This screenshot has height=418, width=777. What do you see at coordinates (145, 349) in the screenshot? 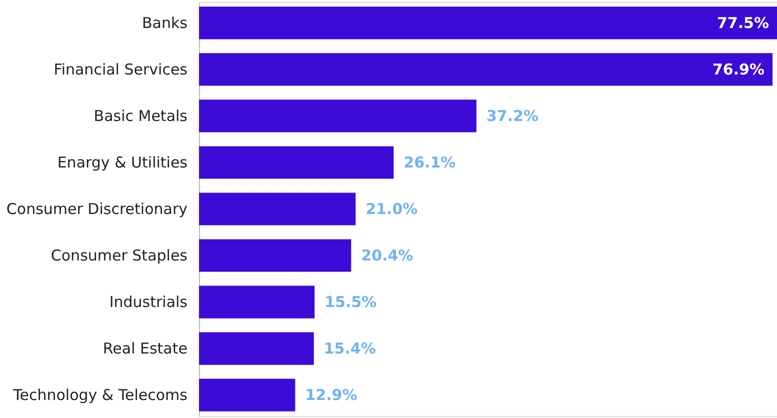
I see `y-tick-label: Real Estate` at bounding box center [145, 349].